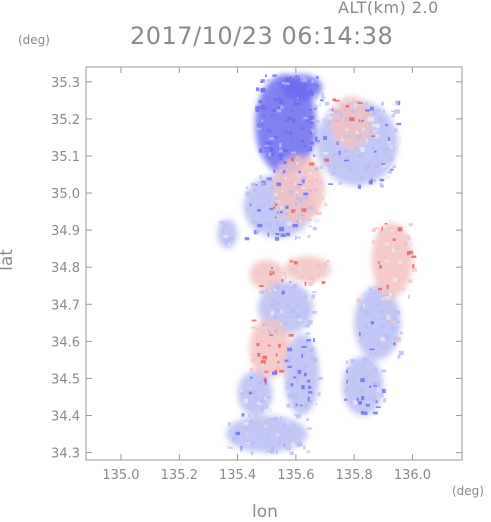 The width and height of the screenshot is (491, 522). I want to click on y-tick-label: 34.7, so click(65, 305).